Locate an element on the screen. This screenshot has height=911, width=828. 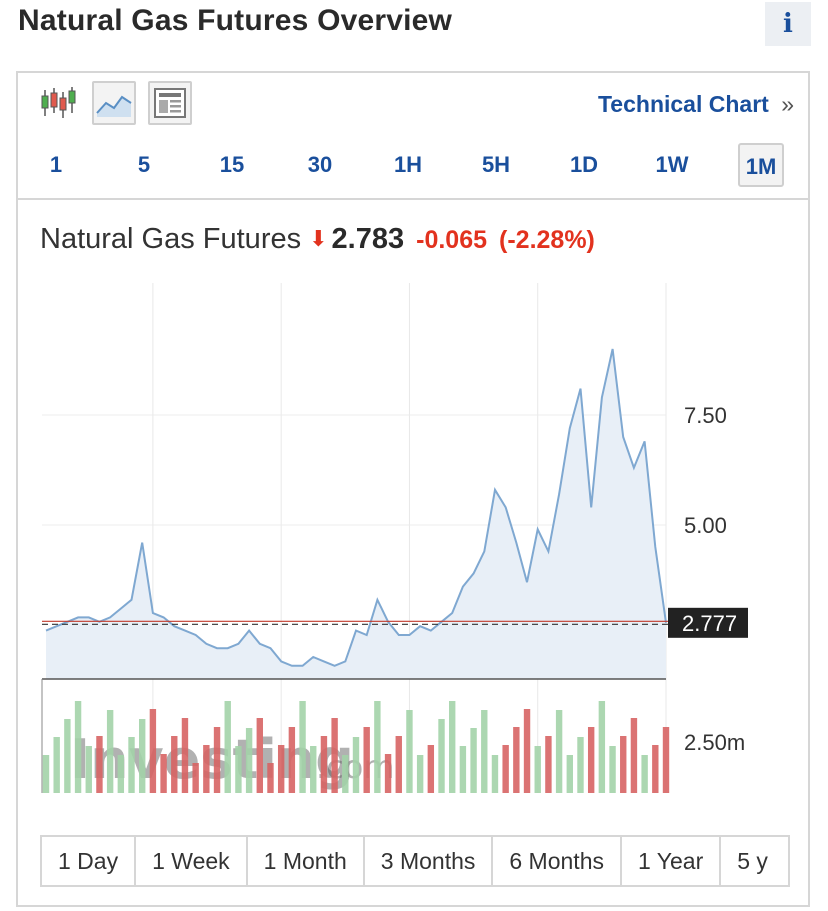
double-chevron-right-icon: » is located at coordinates (787, 104).